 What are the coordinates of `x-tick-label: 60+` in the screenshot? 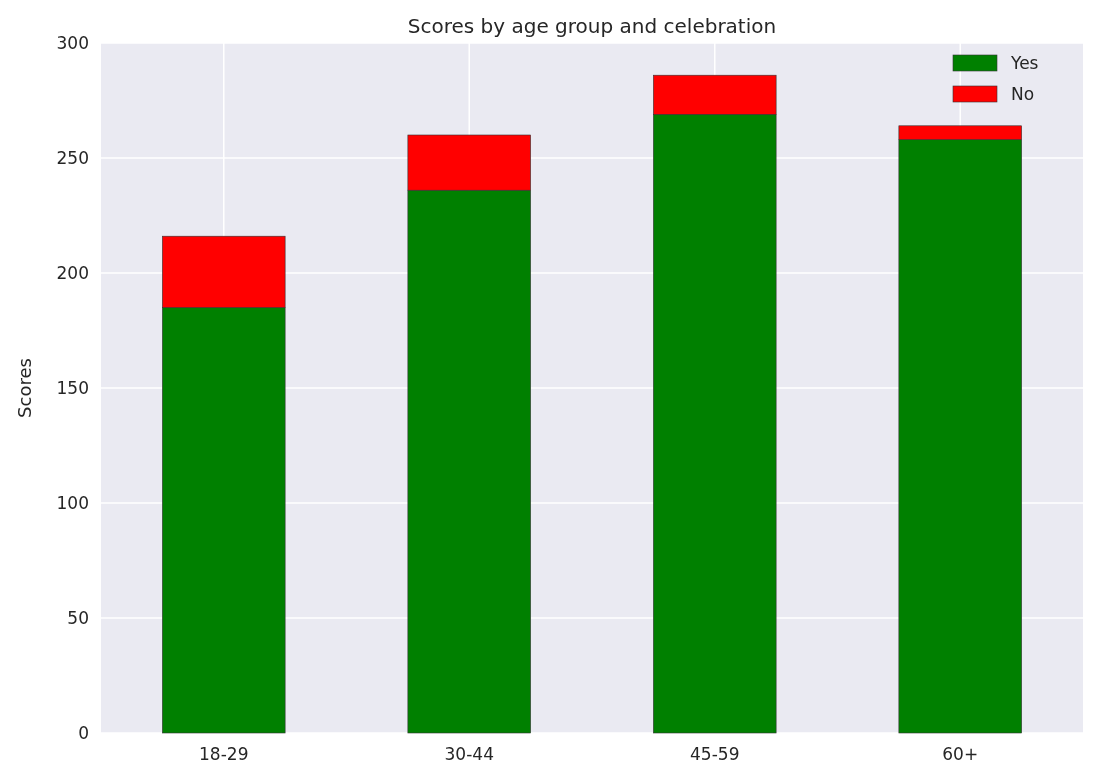 It's located at (960, 754).